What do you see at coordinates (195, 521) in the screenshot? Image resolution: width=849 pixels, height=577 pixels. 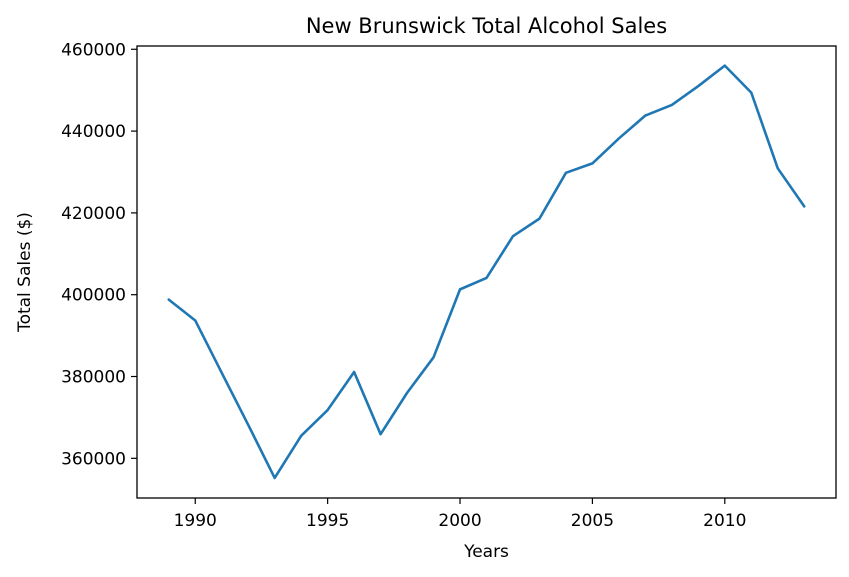 I see `x-tick-label: 1990` at bounding box center [195, 521].